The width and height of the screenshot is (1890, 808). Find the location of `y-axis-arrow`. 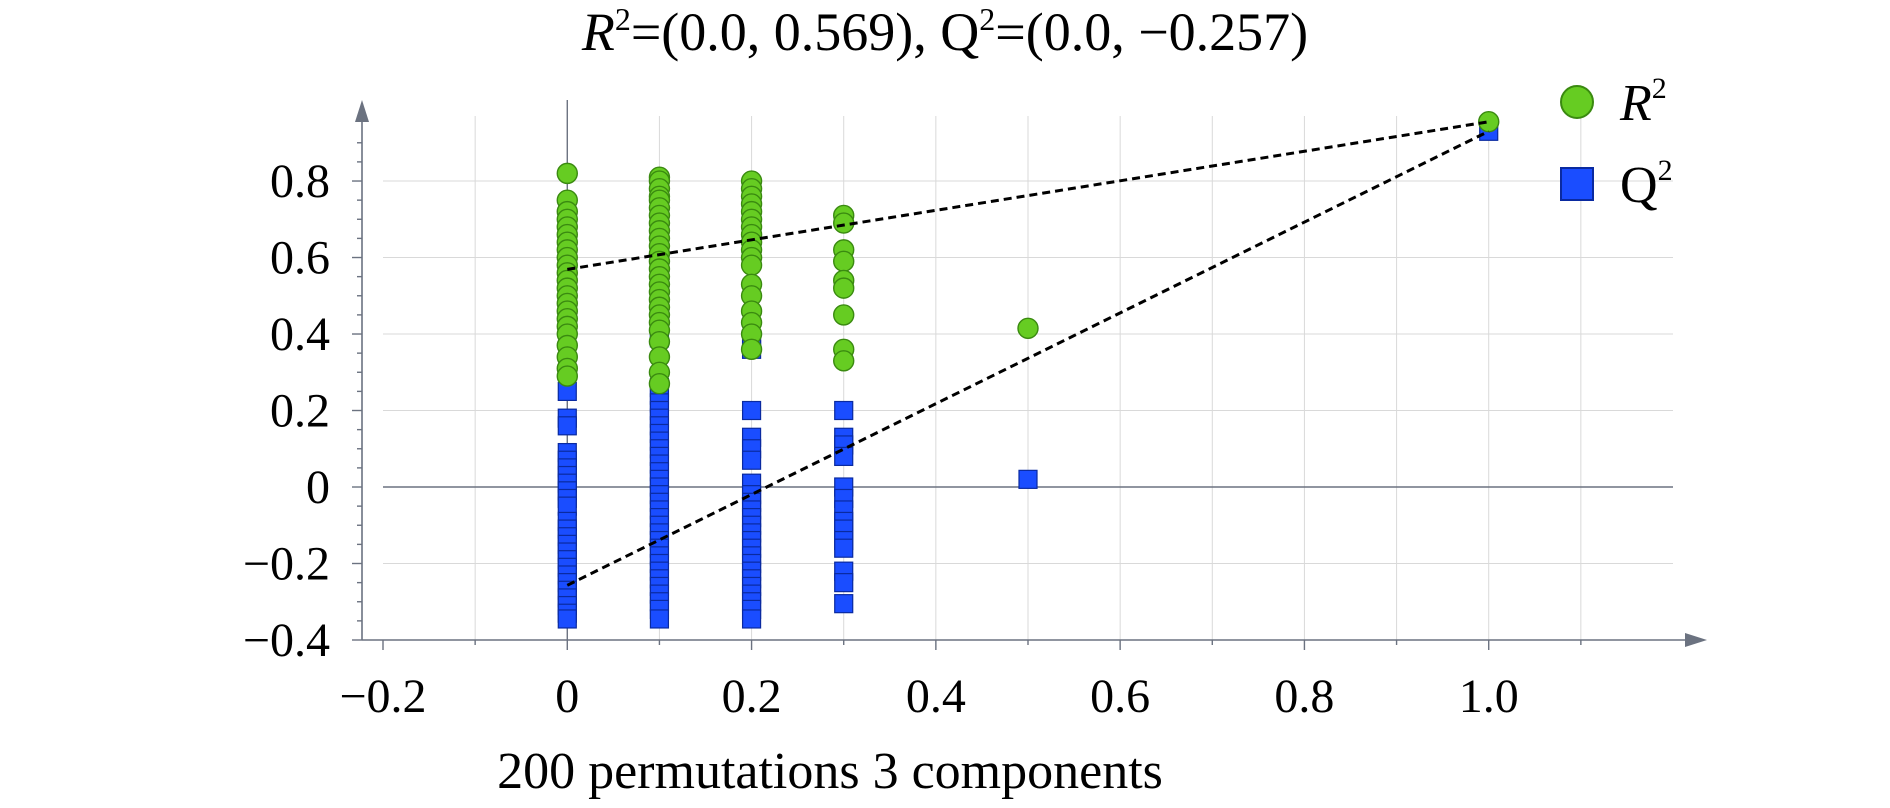

y-axis-arrow is located at coordinates (362, 111).